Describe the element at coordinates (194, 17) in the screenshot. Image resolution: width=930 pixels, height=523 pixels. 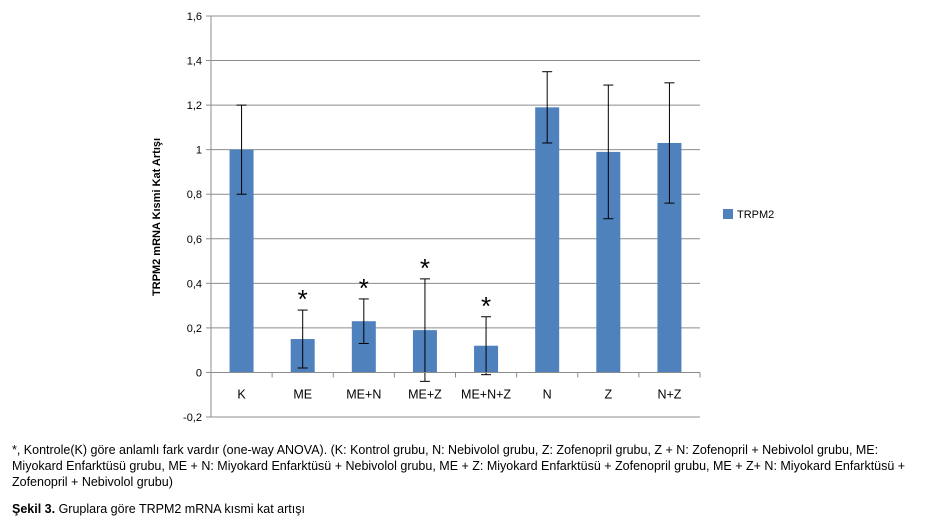
I see `y-tick-label: 1,6` at that location.